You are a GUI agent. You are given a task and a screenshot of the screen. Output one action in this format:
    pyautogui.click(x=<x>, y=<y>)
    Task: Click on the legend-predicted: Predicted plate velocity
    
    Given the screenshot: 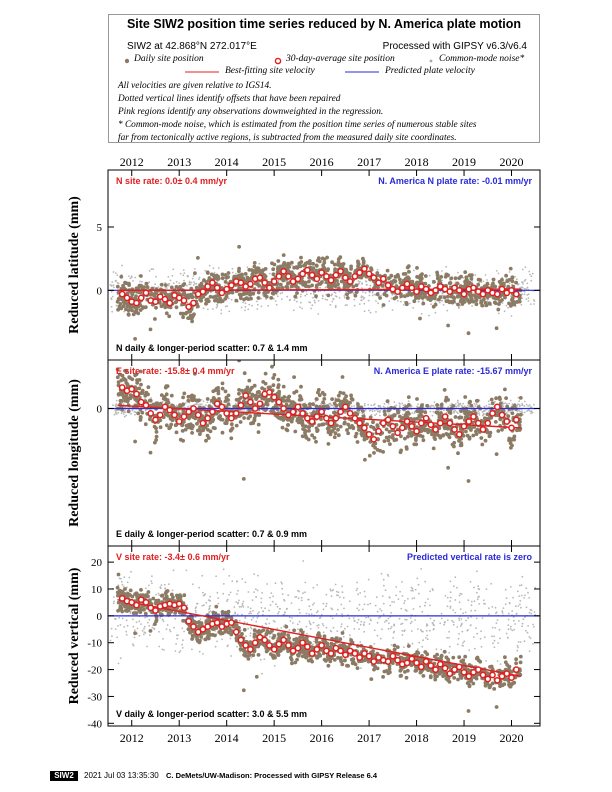 What is the action you would take?
    pyautogui.click(x=430, y=71)
    